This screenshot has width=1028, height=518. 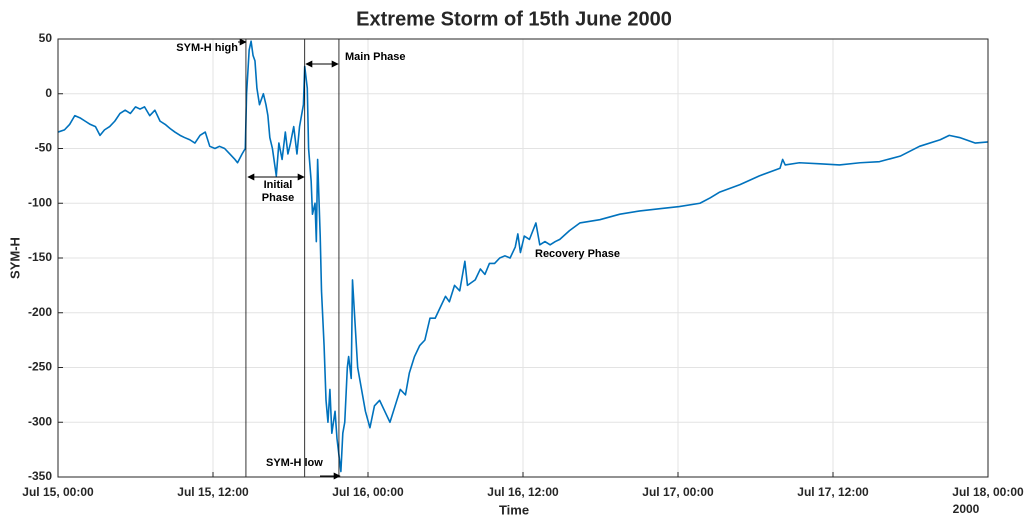 I want to click on y-tick-label: -100, so click(x=40, y=202).